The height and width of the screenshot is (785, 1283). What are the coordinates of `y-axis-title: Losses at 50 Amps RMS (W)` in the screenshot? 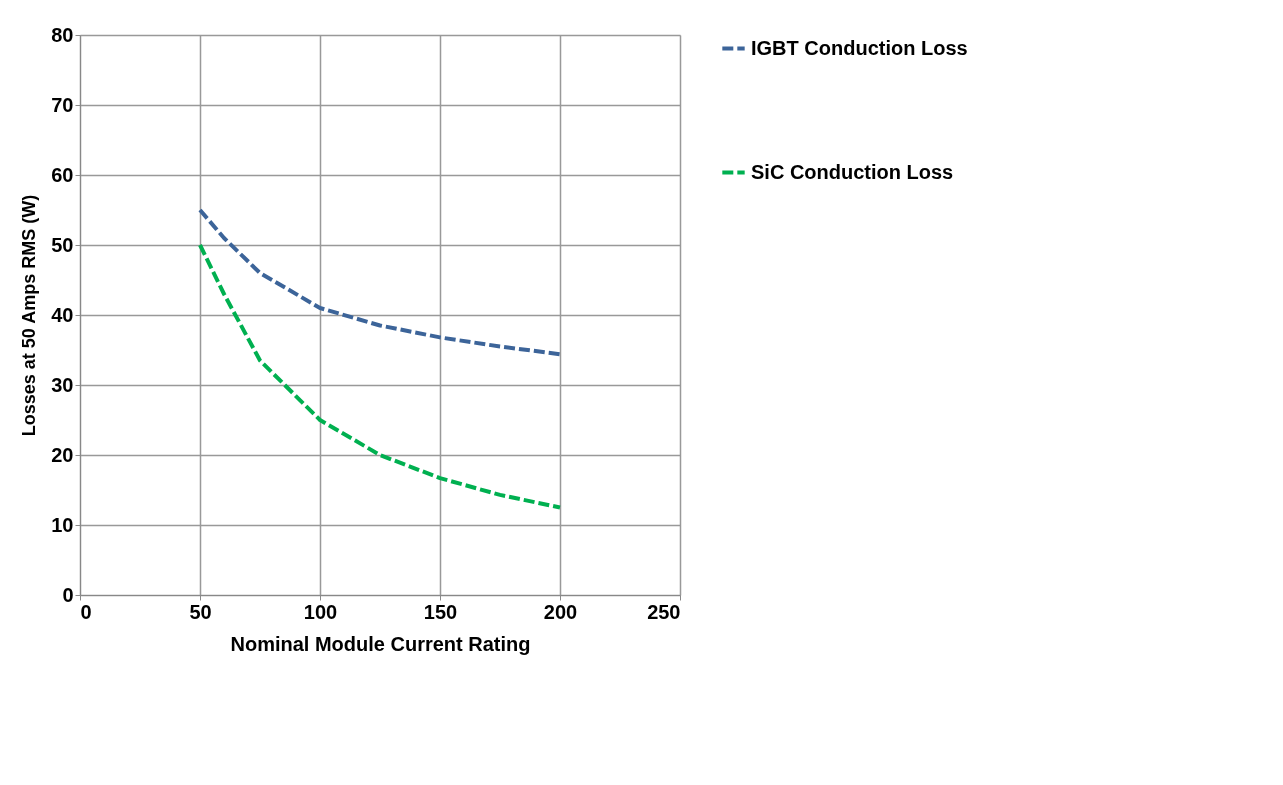 It's located at (29, 315).